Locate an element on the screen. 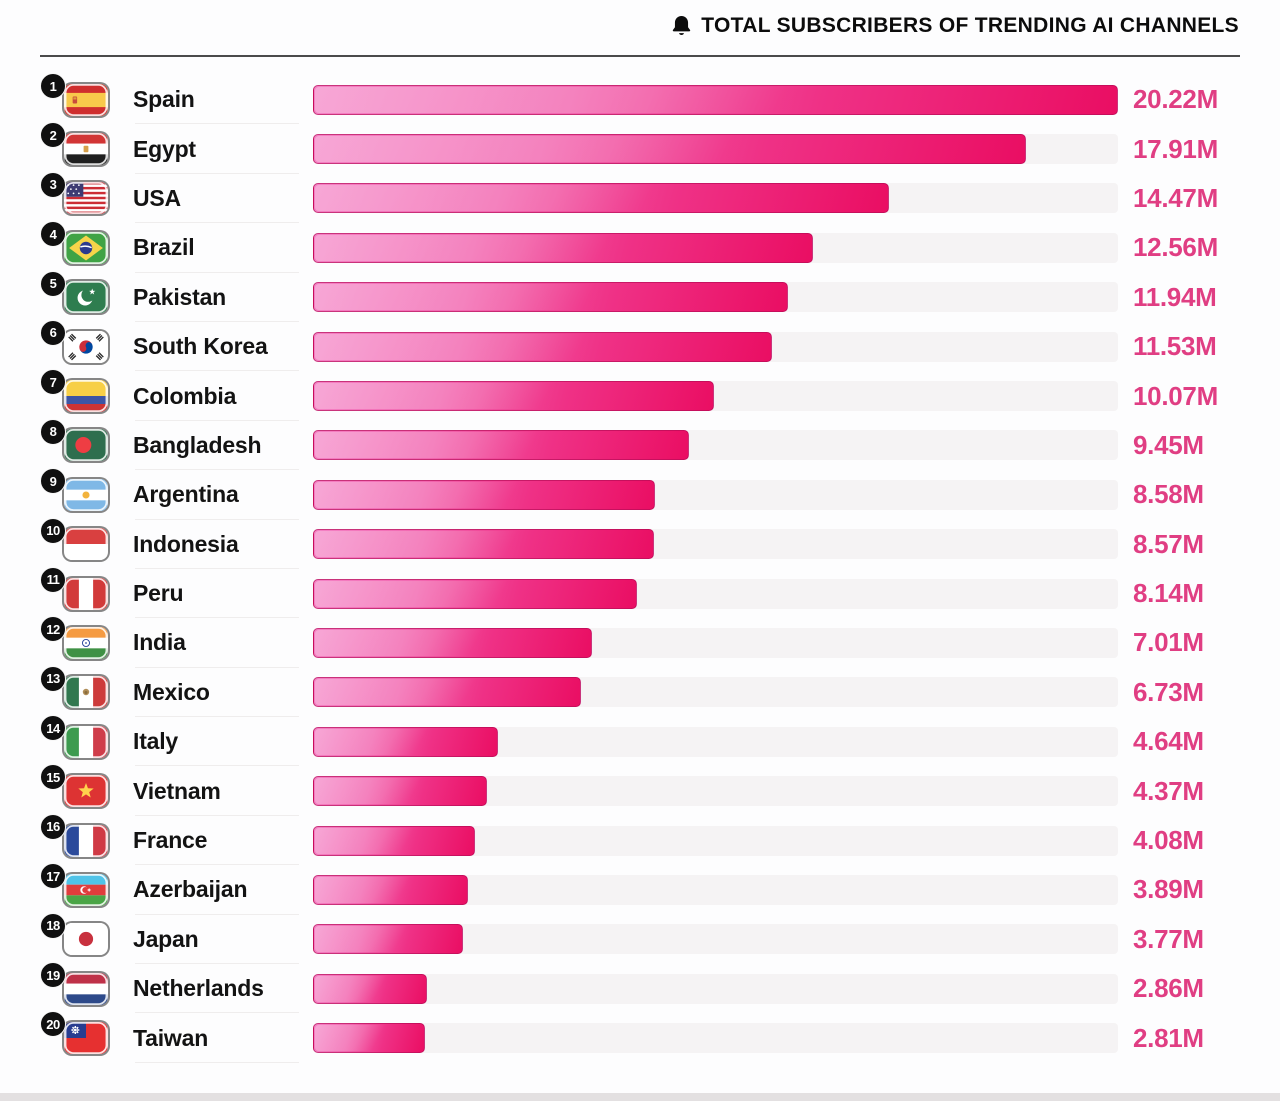 The height and width of the screenshot is (1101, 1280). table-row: 20 Taiwan 2.81M is located at coordinates (640, 1037).